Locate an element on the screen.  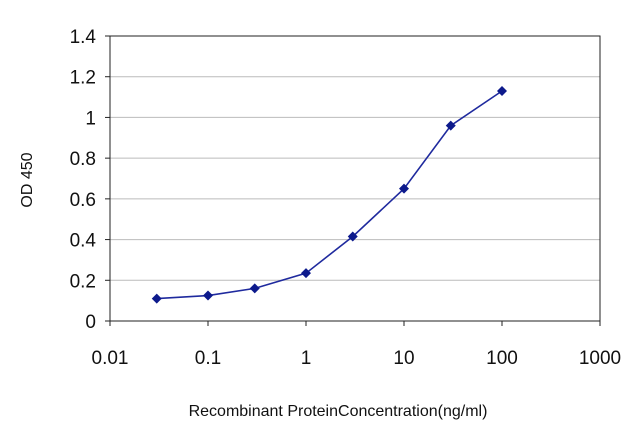
y-tick-label: 0 is located at coordinates (90, 322).